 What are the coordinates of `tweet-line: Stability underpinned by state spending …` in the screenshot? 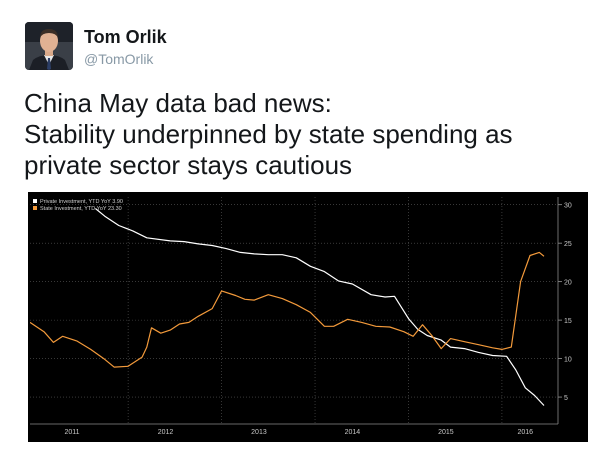 It's located at (268, 134).